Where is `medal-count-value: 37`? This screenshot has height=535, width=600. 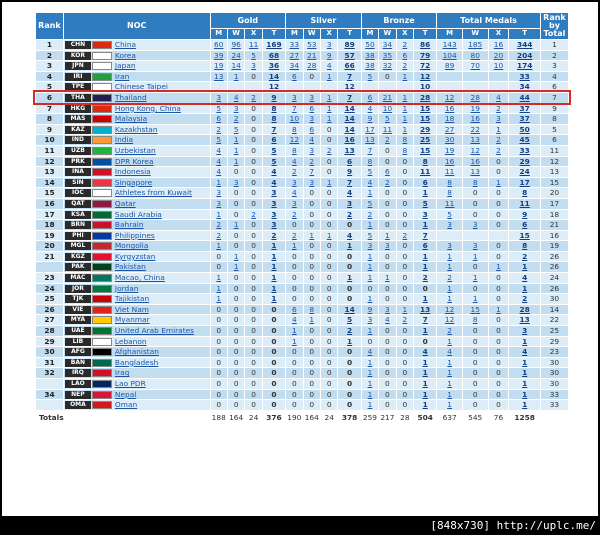 medal-count-value: 37 is located at coordinates (524, 119).